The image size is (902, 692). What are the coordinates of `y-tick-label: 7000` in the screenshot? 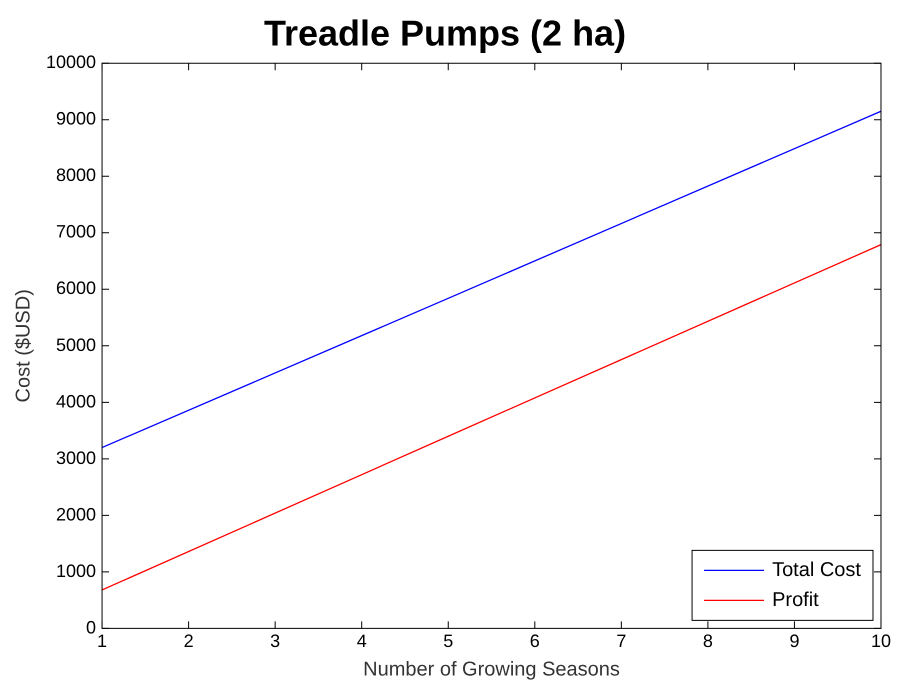 It's located at (76, 232).